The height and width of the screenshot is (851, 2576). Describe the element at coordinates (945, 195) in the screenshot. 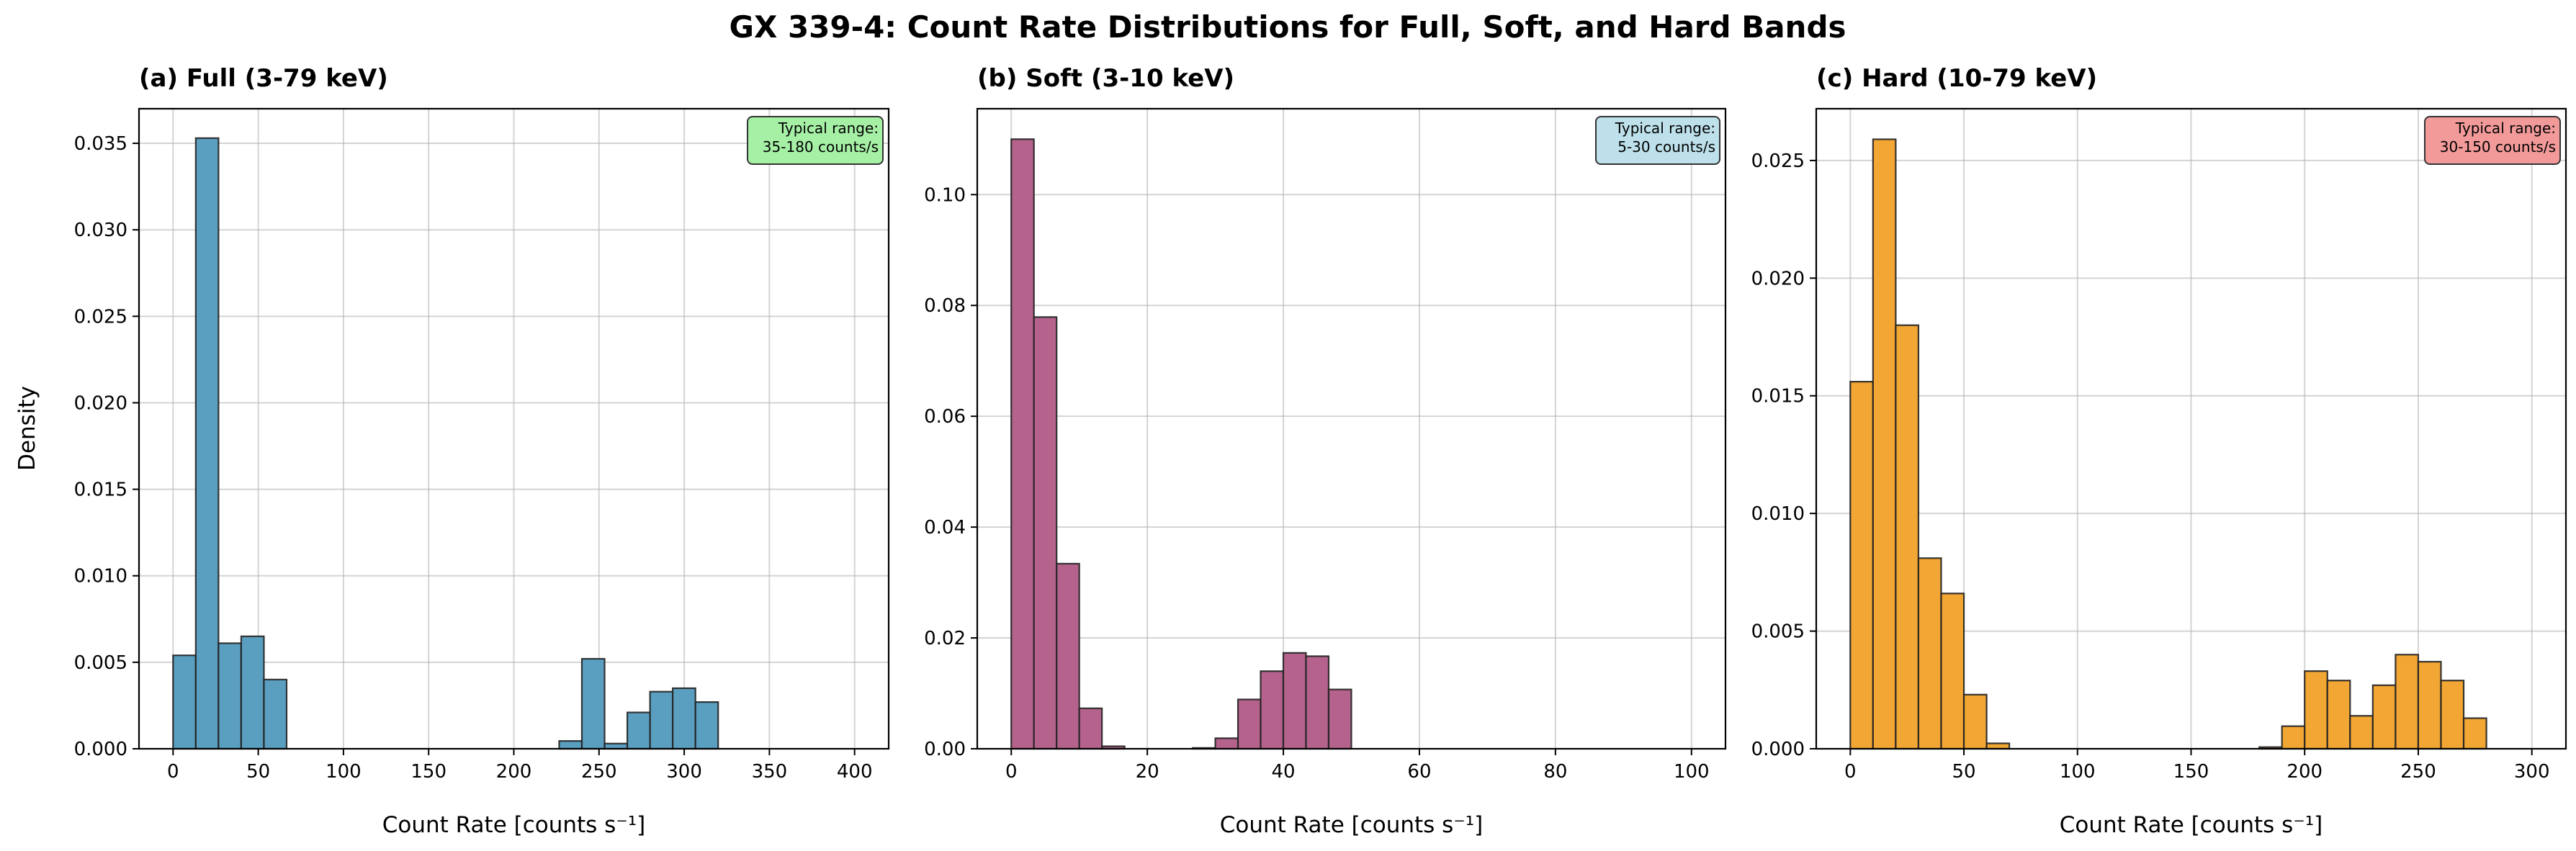

I see `y-tick-label: 0.10` at that location.